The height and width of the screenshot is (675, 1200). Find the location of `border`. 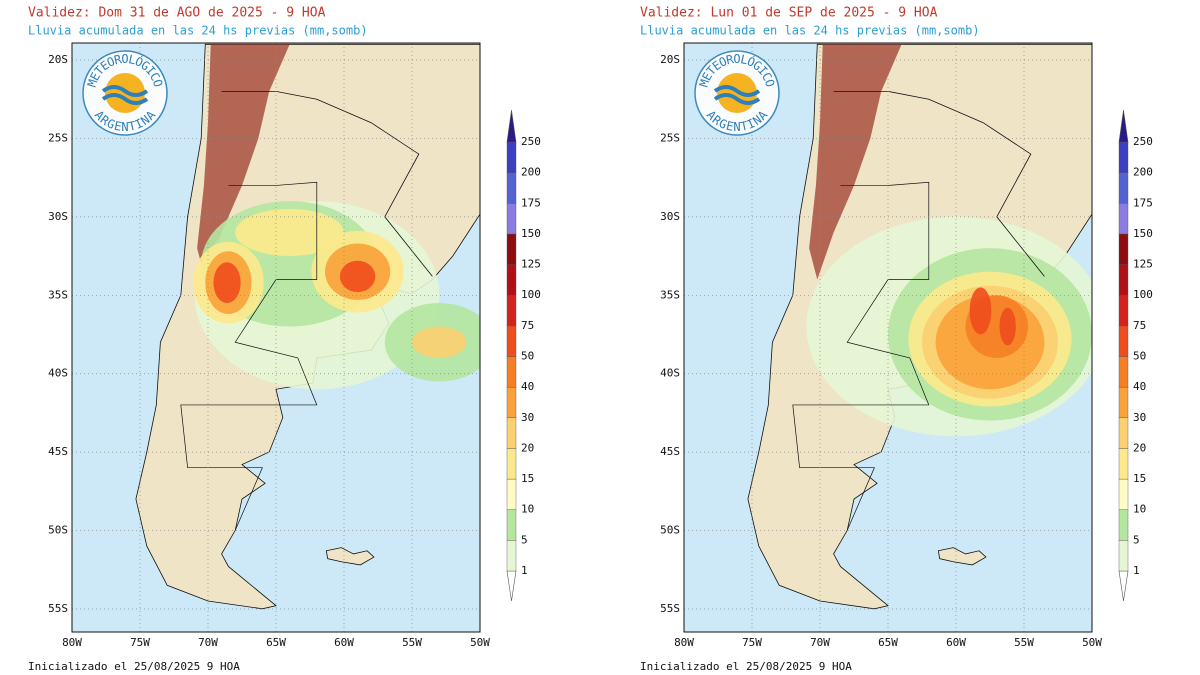

border is located at coordinates (249, 356).